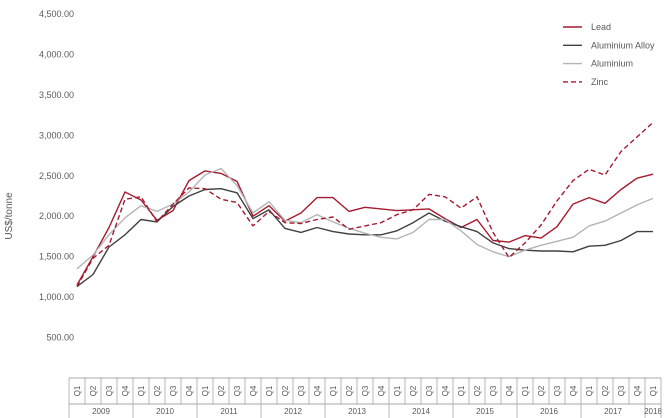 The width and height of the screenshot is (665, 418). I want to click on y-axis-label: US$/tonne, so click(9, 216).